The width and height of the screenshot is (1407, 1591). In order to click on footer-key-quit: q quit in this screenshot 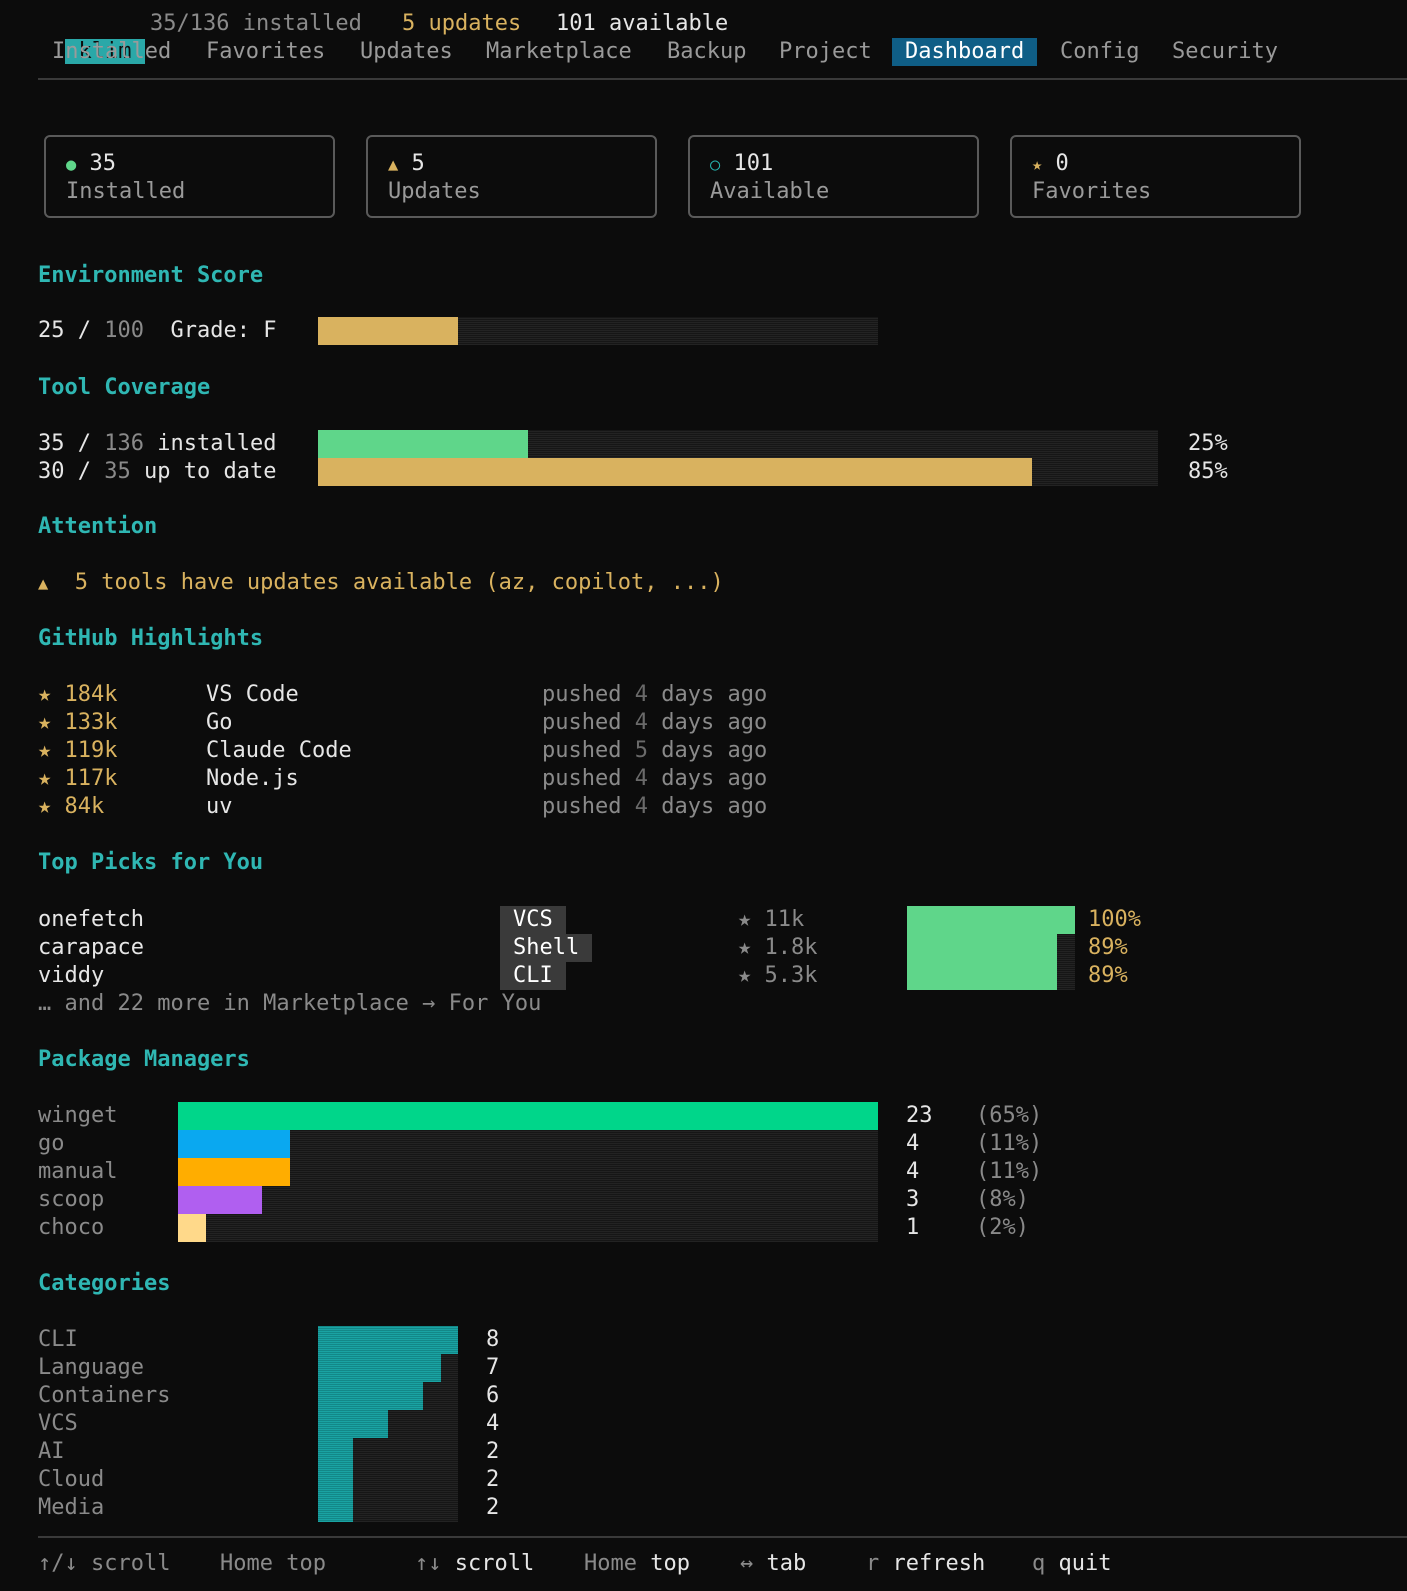, I will do `click(1071, 1564)`.